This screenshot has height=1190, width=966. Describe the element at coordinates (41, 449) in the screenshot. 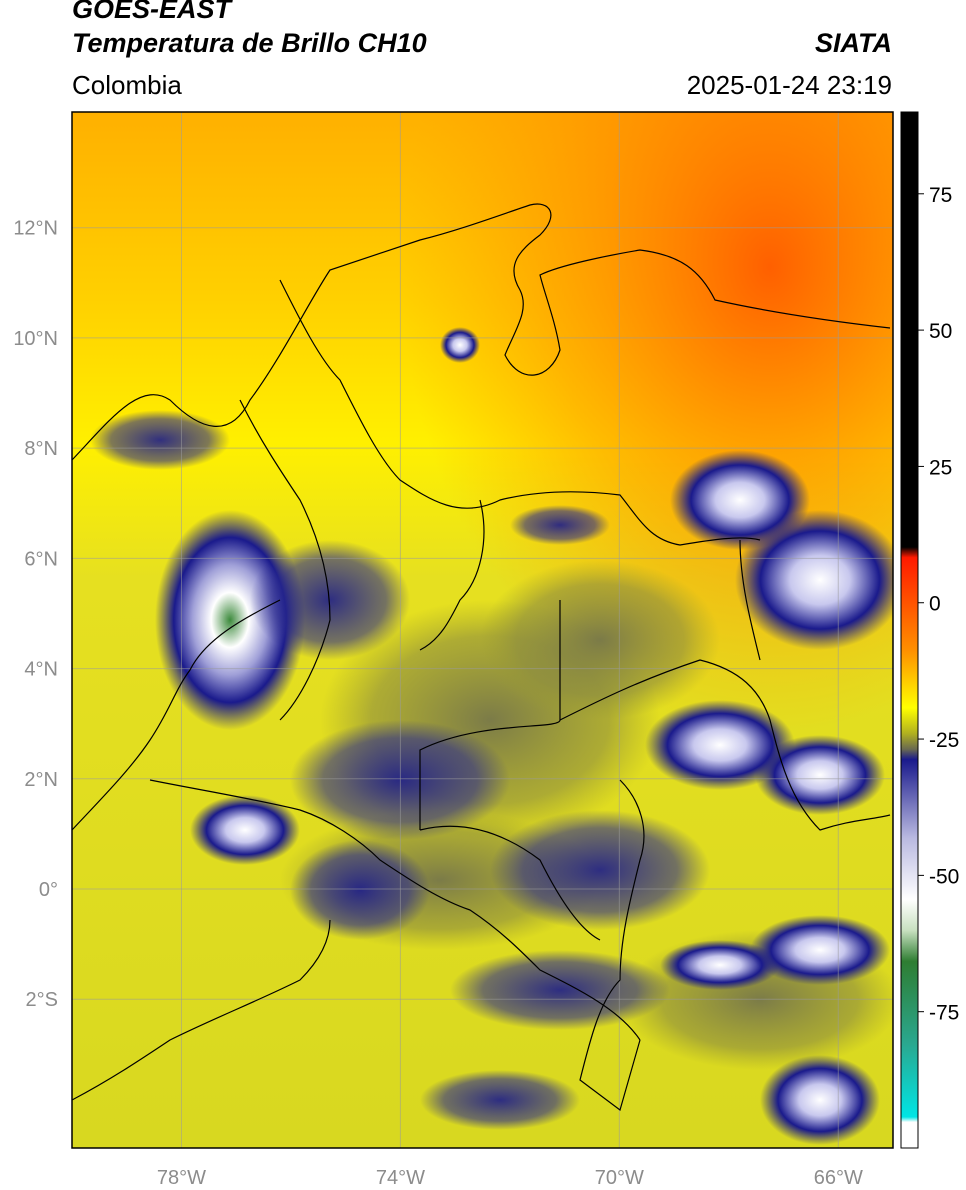

I see `lat-tick-label: 8°N` at that location.